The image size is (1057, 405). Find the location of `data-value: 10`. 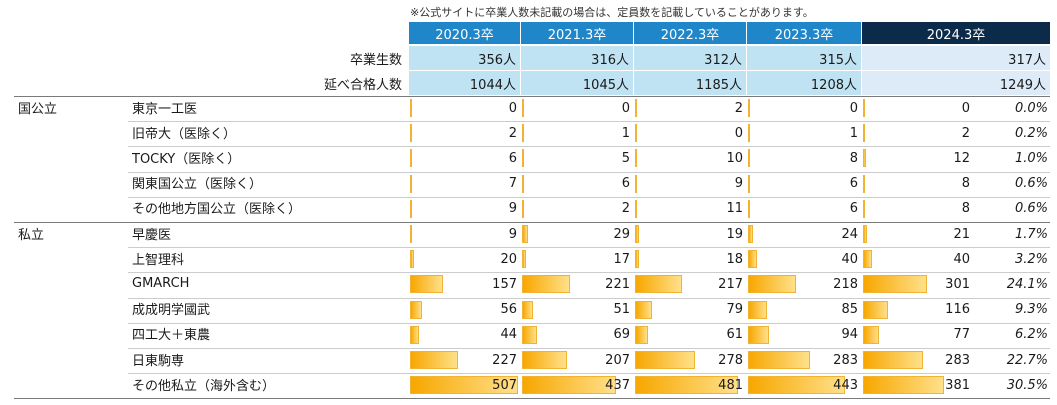

data-value: 10 is located at coordinates (734, 158).